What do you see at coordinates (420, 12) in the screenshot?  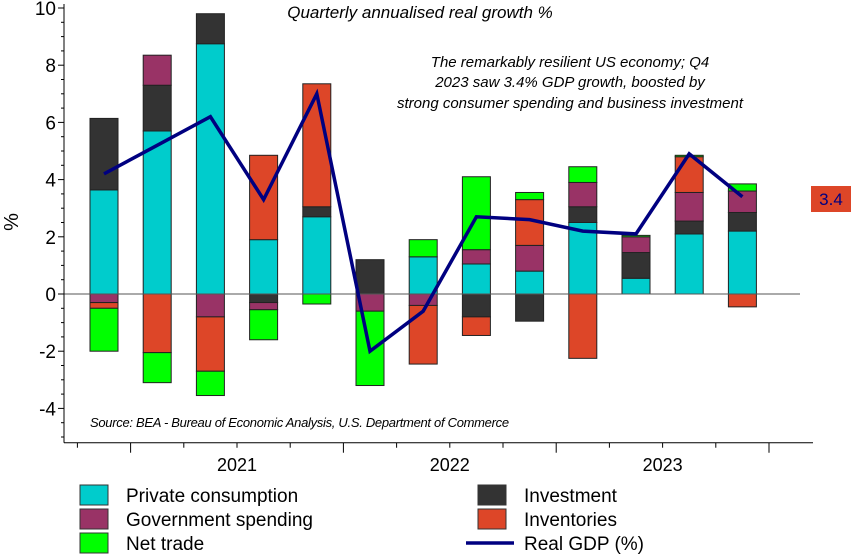 I see `chart-title: Quarterly annualised real growth %` at bounding box center [420, 12].